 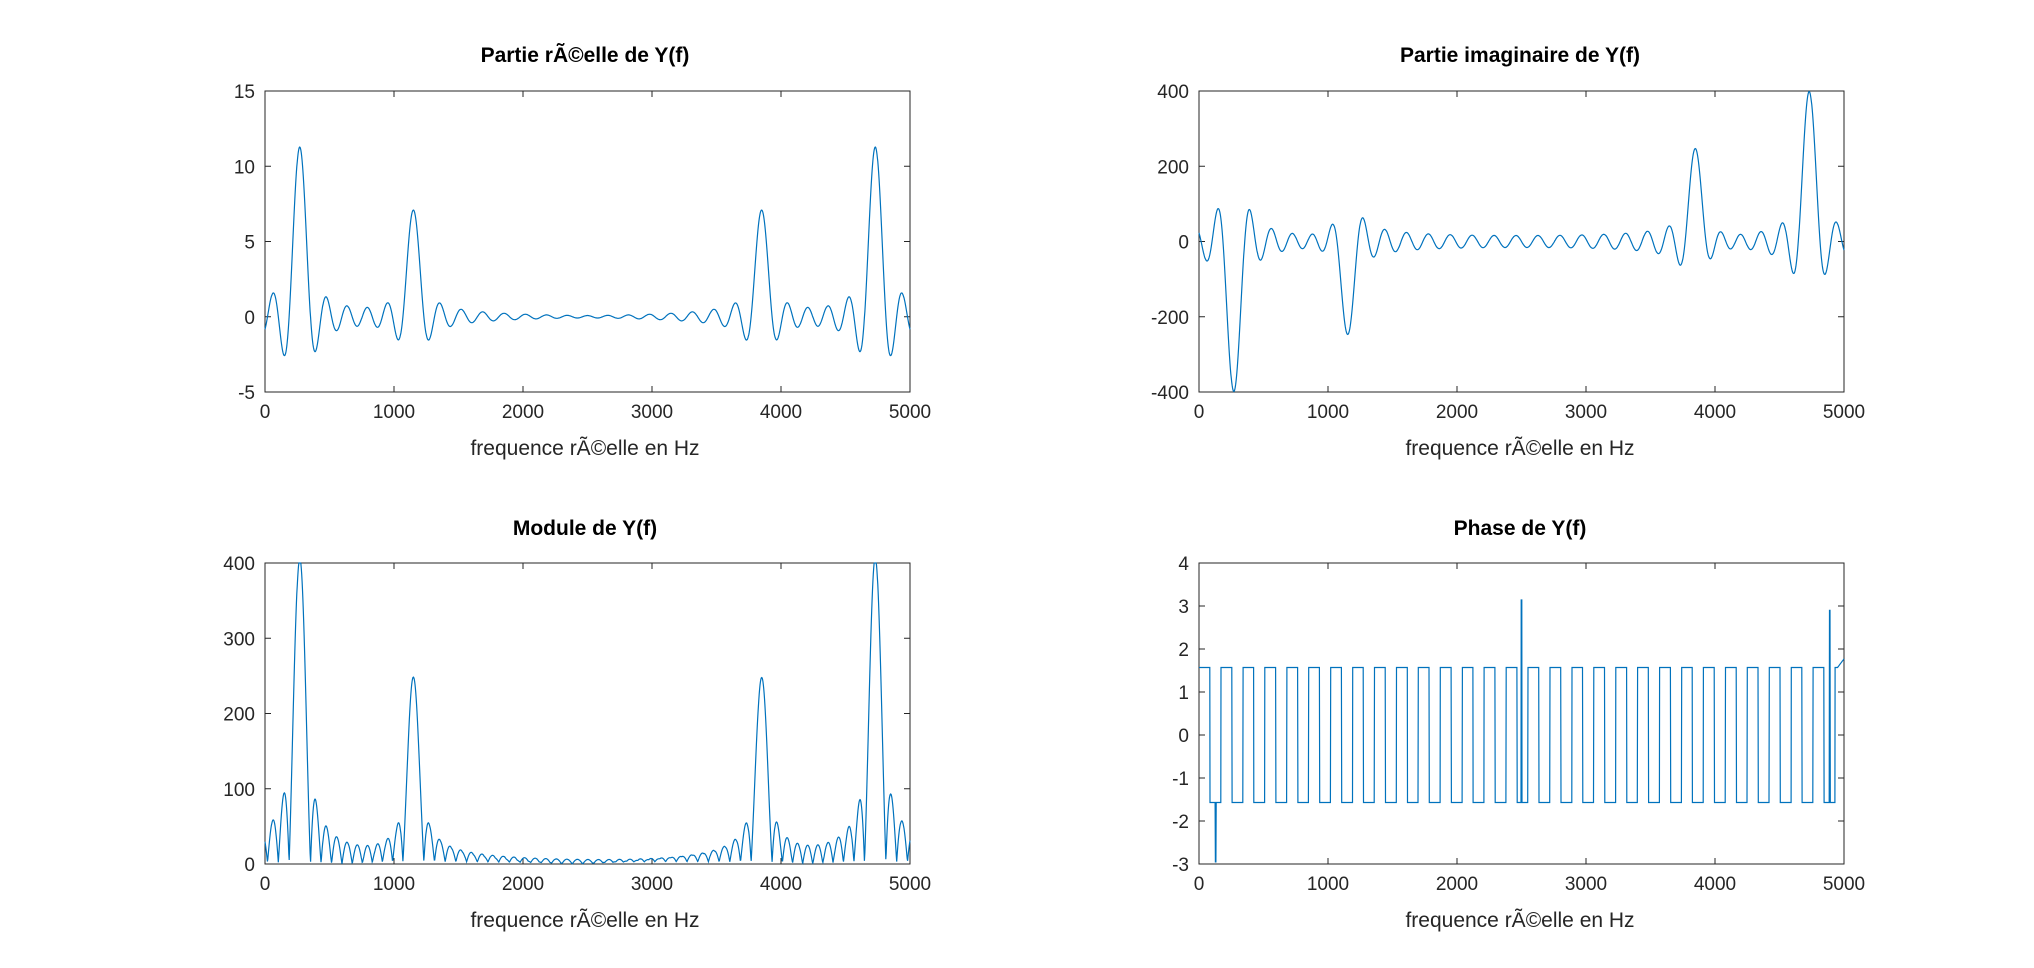 What do you see at coordinates (239, 639) in the screenshot?
I see `y-tick-label: 300` at bounding box center [239, 639].